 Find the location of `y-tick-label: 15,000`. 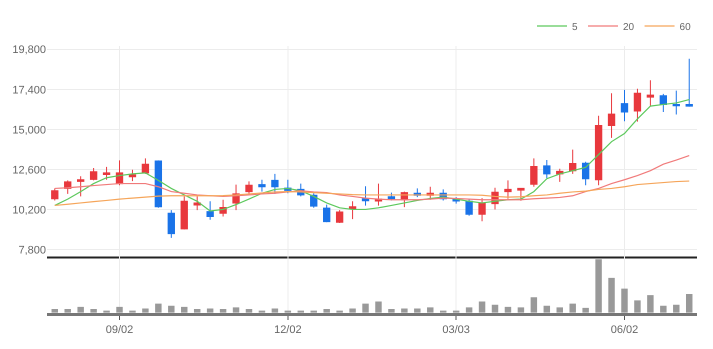

y-tick-label: 15,000 is located at coordinates (29, 130).